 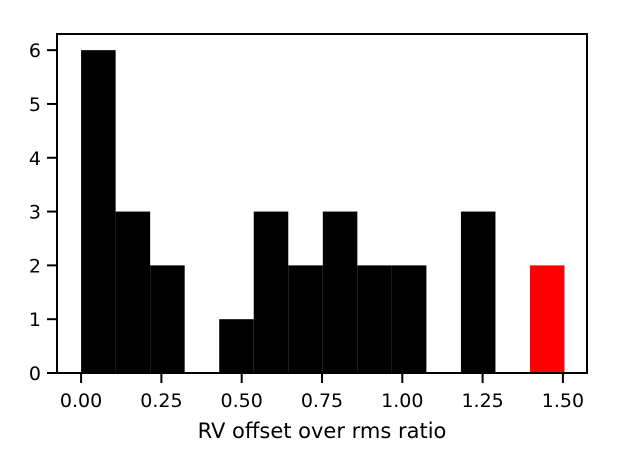 What do you see at coordinates (35, 320) in the screenshot?
I see `y-tick-label: 1` at bounding box center [35, 320].